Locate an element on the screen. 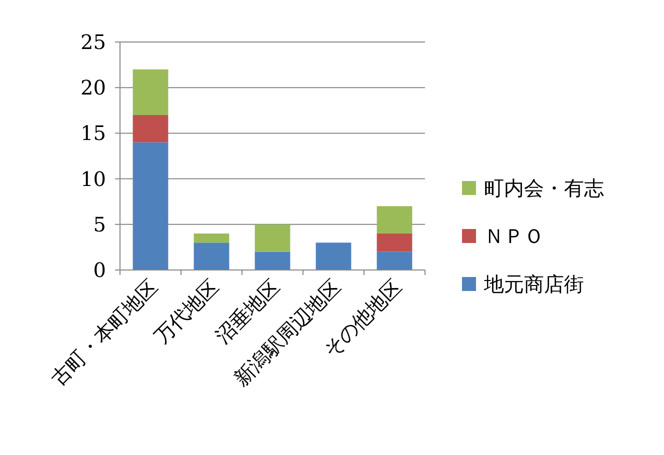  y-tick-label: 25 is located at coordinates (93, 42).